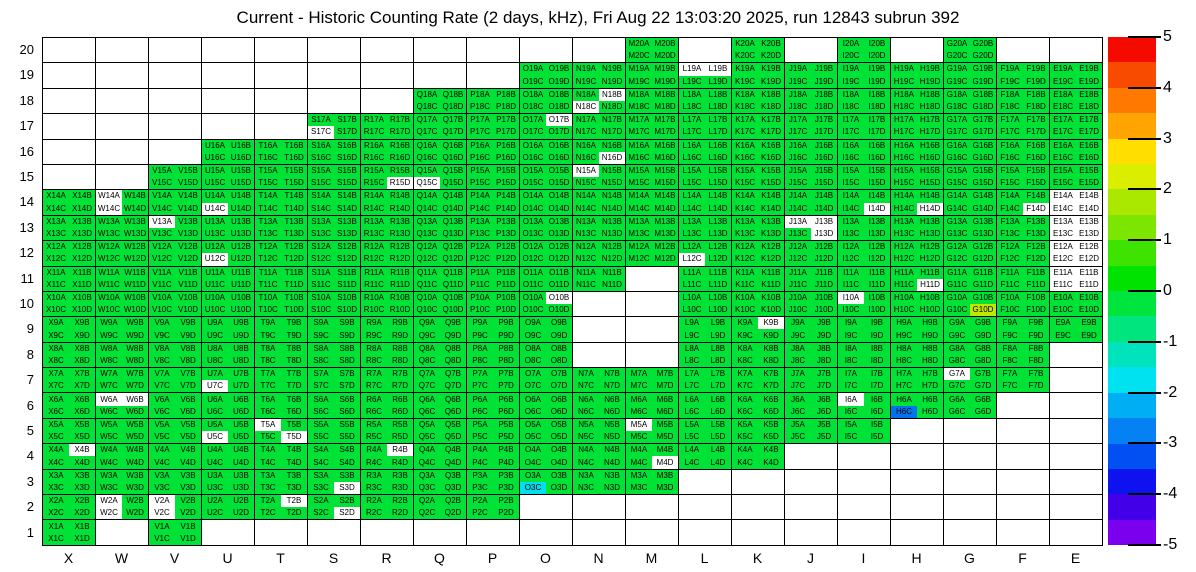 This screenshot has height=572, width=1196. What do you see at coordinates (559, 298) in the screenshot?
I see `cell-quadrant-O10B: O10B` at bounding box center [559, 298].